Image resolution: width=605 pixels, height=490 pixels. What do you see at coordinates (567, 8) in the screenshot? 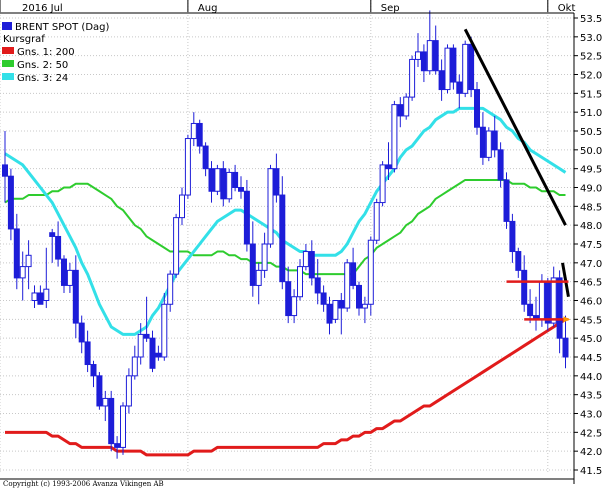
I see `x-tick-label: Okt` at bounding box center [567, 8].